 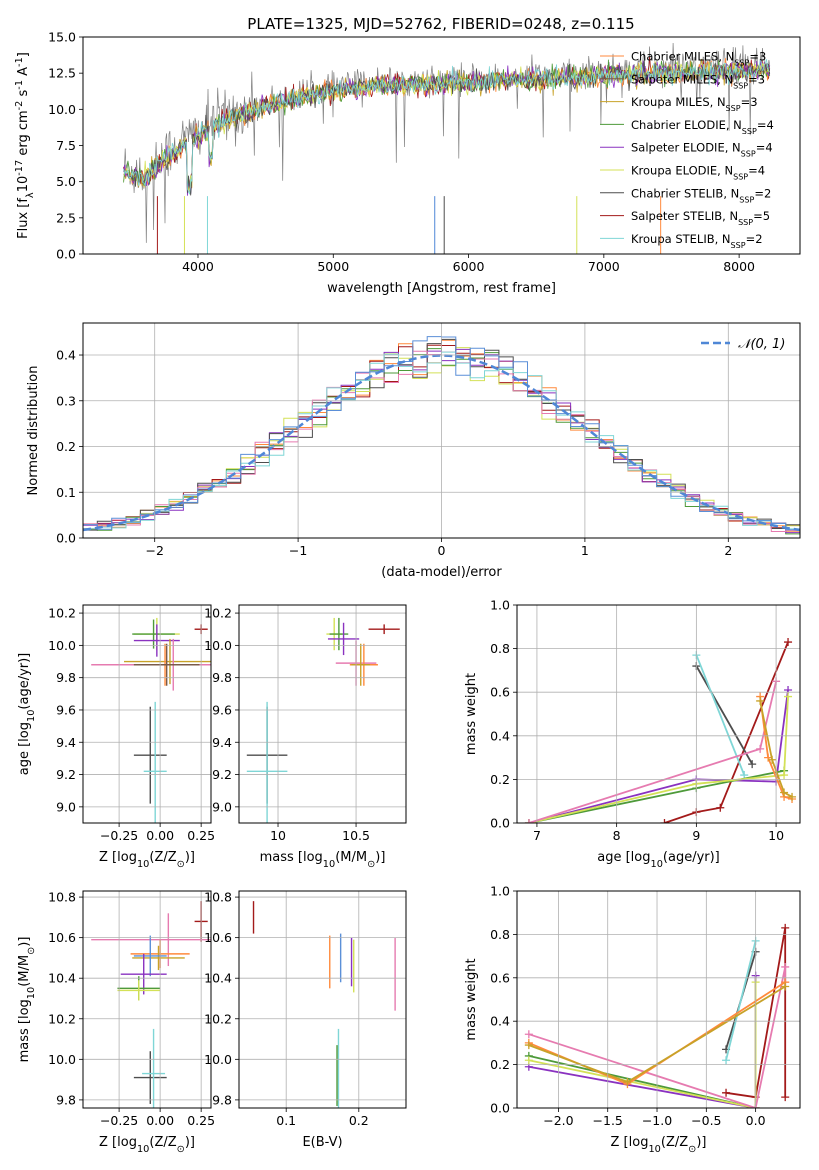 I want to click on x-tick-label: 0, so click(x=442, y=550).